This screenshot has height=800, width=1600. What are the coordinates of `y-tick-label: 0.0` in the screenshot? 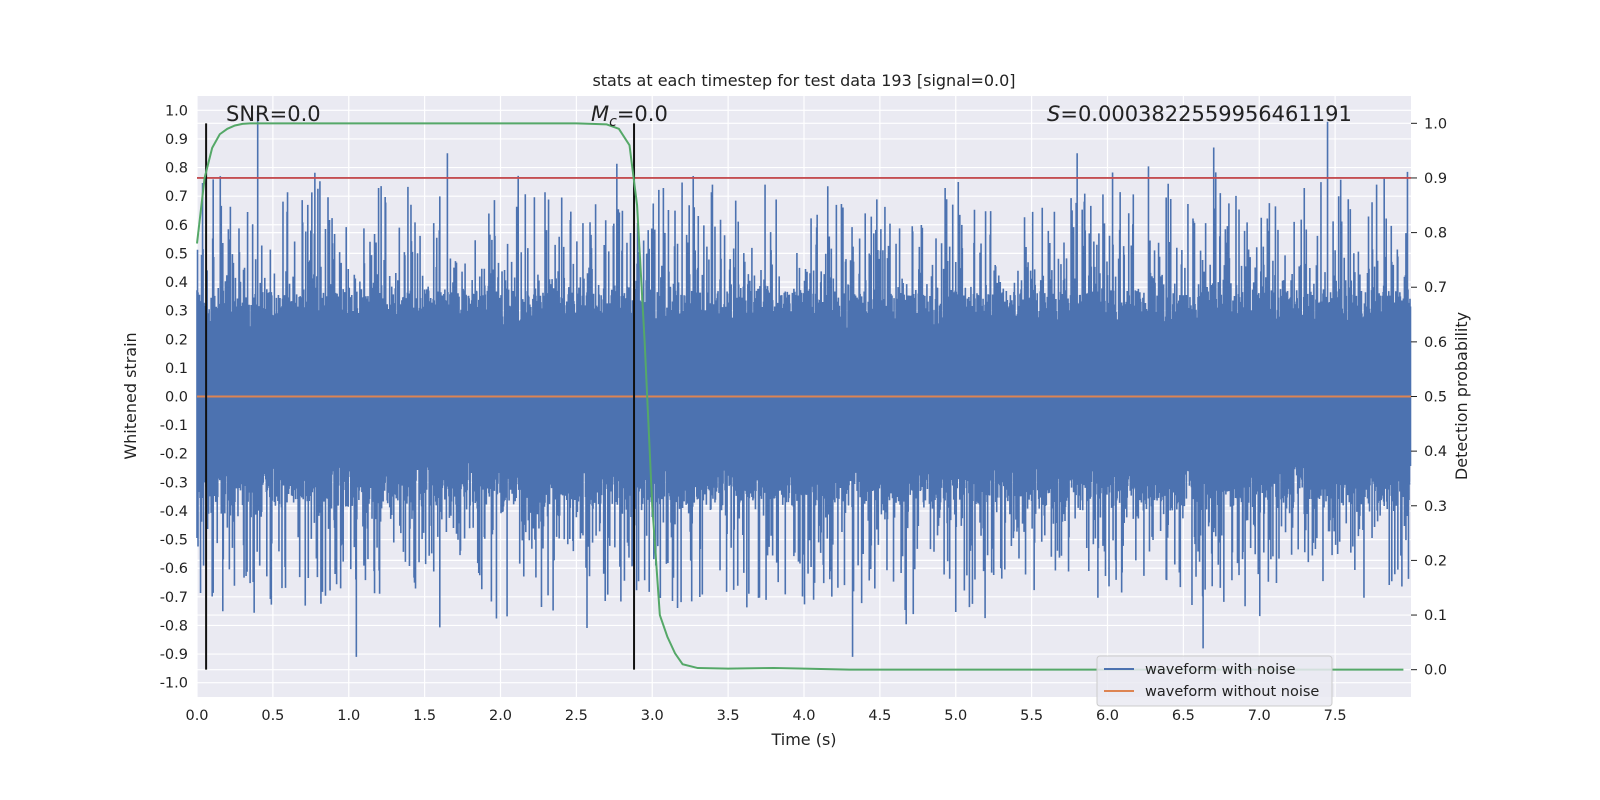 It's located at (176, 398).